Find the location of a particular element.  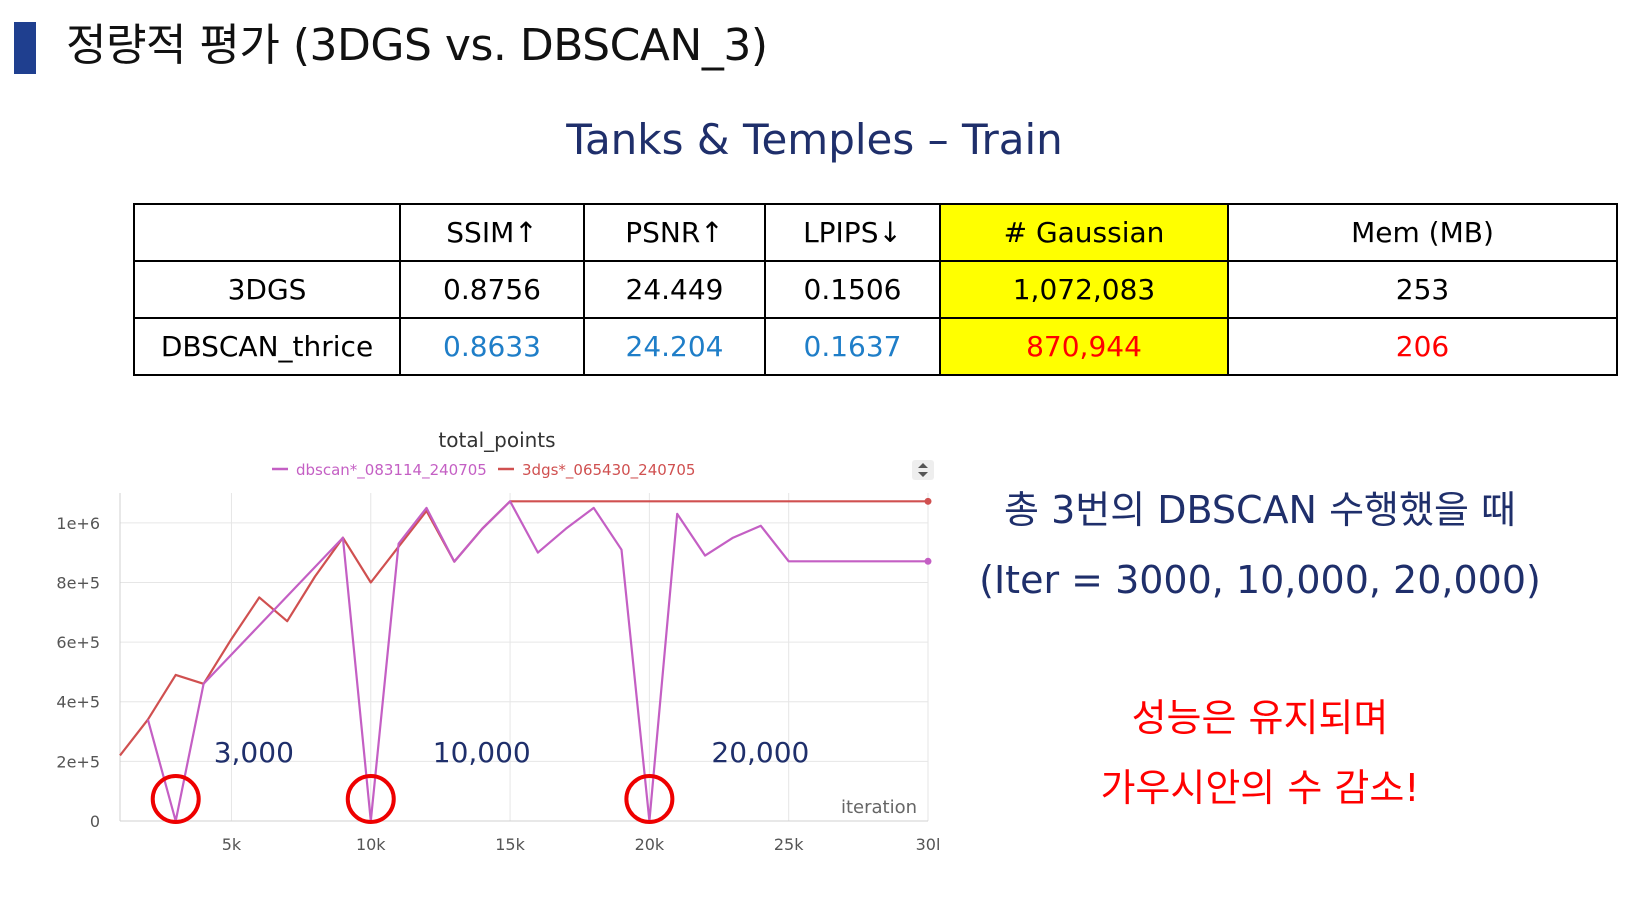

legend-scroll-icon is located at coordinates (923, 470).